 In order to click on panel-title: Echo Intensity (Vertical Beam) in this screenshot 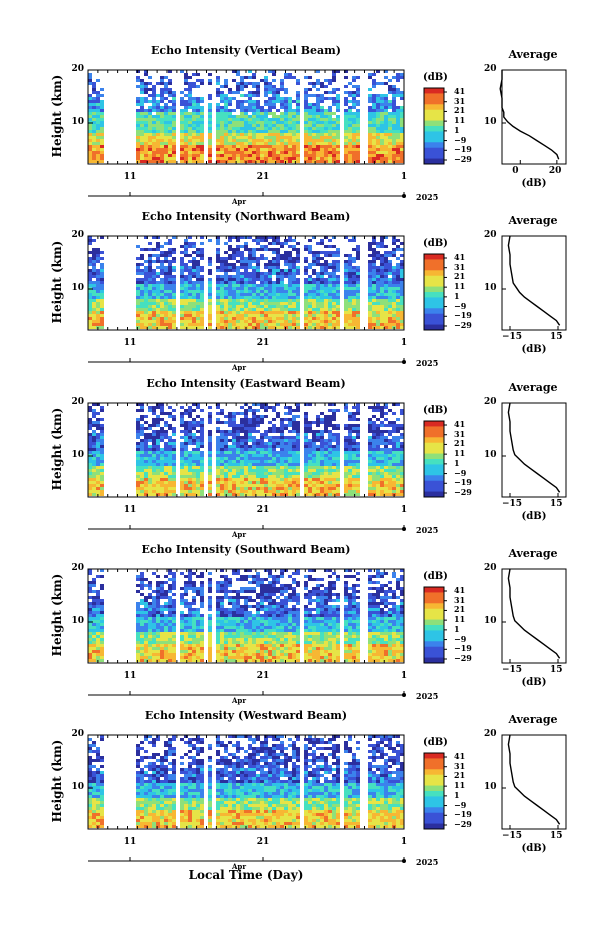, I will do `click(246, 50)`.